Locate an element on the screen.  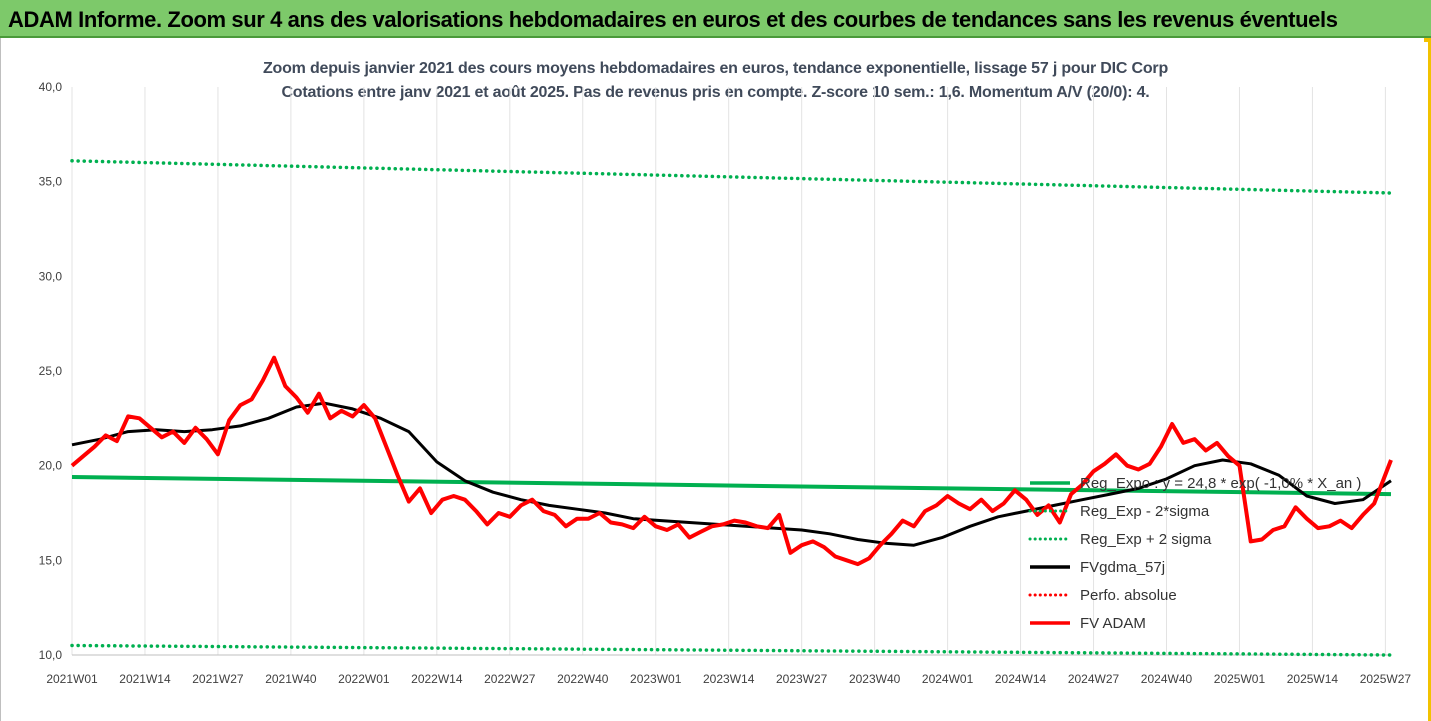
y-tick-label: 20,0 is located at coordinates (51, 466).